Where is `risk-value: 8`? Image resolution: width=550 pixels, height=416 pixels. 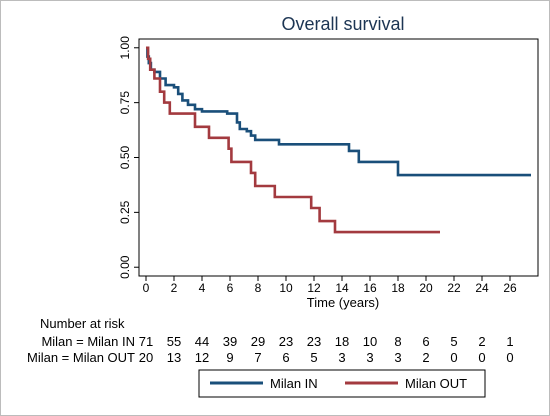
risk-value: 8 is located at coordinates (397, 341).